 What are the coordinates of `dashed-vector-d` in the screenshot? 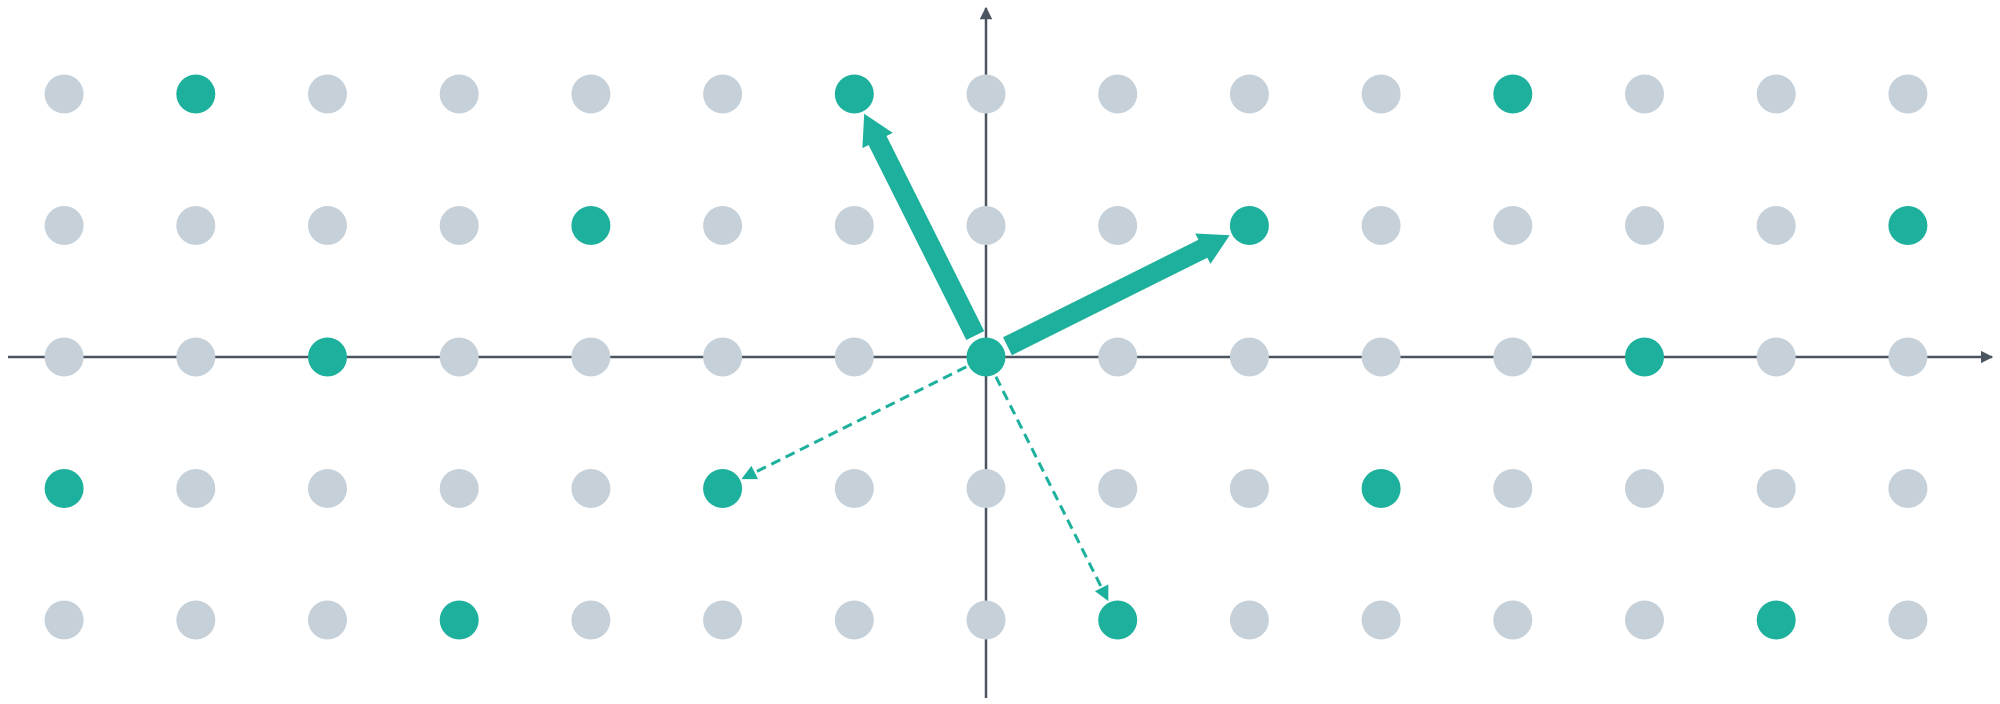 It's located at (1051, 489).